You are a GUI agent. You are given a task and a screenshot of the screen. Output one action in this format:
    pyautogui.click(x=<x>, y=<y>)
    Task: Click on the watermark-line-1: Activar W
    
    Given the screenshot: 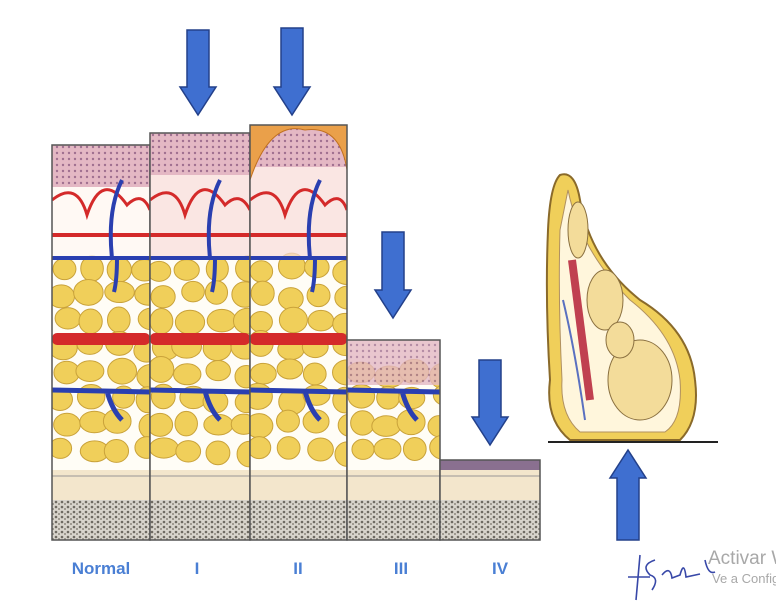 What is the action you would take?
    pyautogui.click(x=742, y=558)
    